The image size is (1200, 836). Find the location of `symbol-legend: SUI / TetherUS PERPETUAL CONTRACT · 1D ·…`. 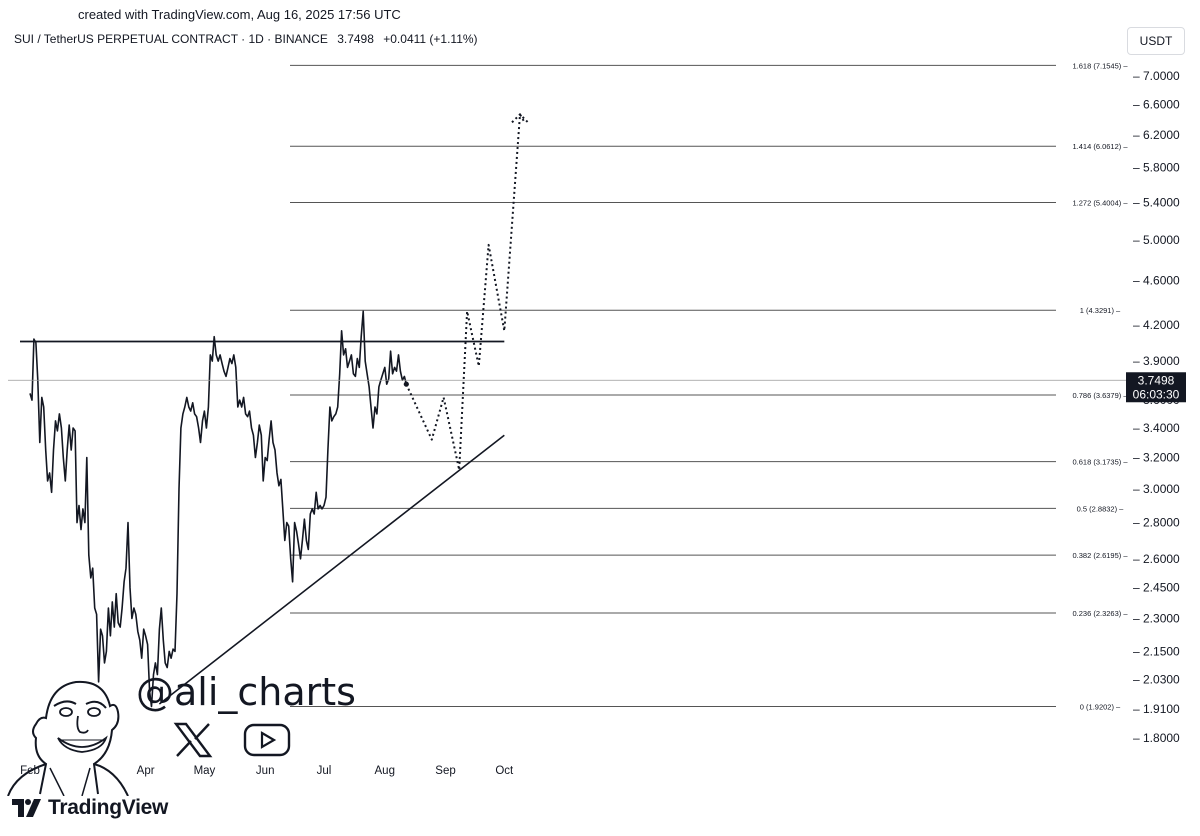

symbol-legend: SUI / TetherUS PERPETUAL CONTRACT · 1D ·… is located at coordinates (246, 39).